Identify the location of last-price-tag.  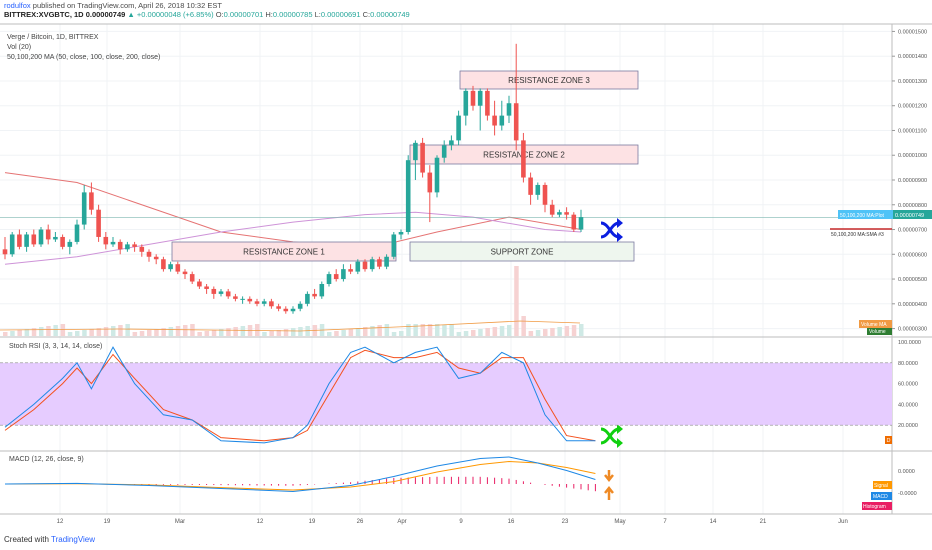
(912, 214).